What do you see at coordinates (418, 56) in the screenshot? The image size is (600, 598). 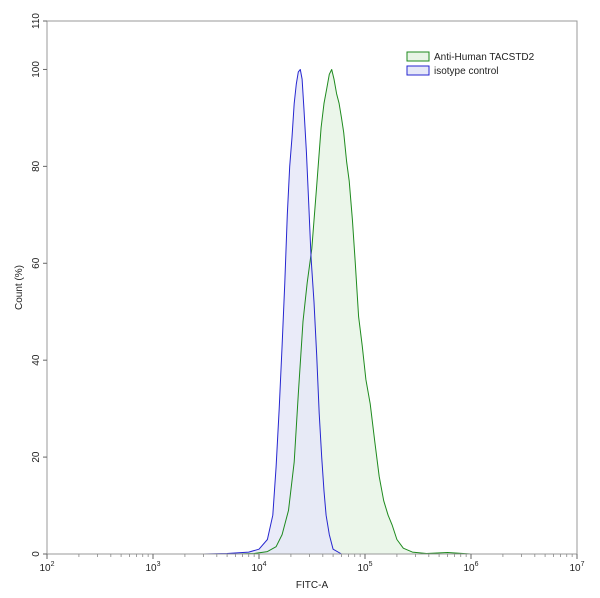 I see `legend-swatch-anti-human-tacstd2` at bounding box center [418, 56].